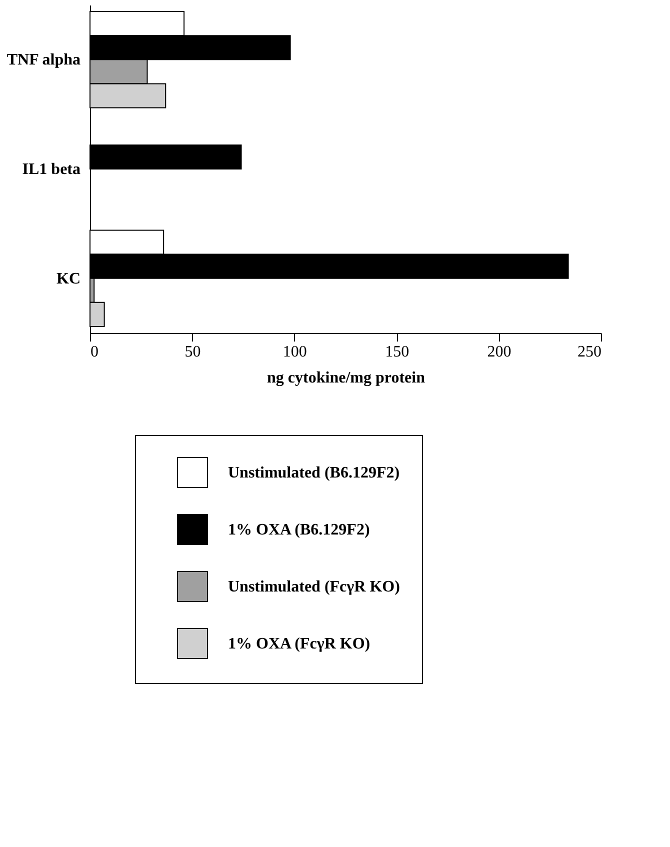 Image resolution: width=670 pixels, height=847 pixels. I want to click on y-tick-label: KC, so click(68, 279).